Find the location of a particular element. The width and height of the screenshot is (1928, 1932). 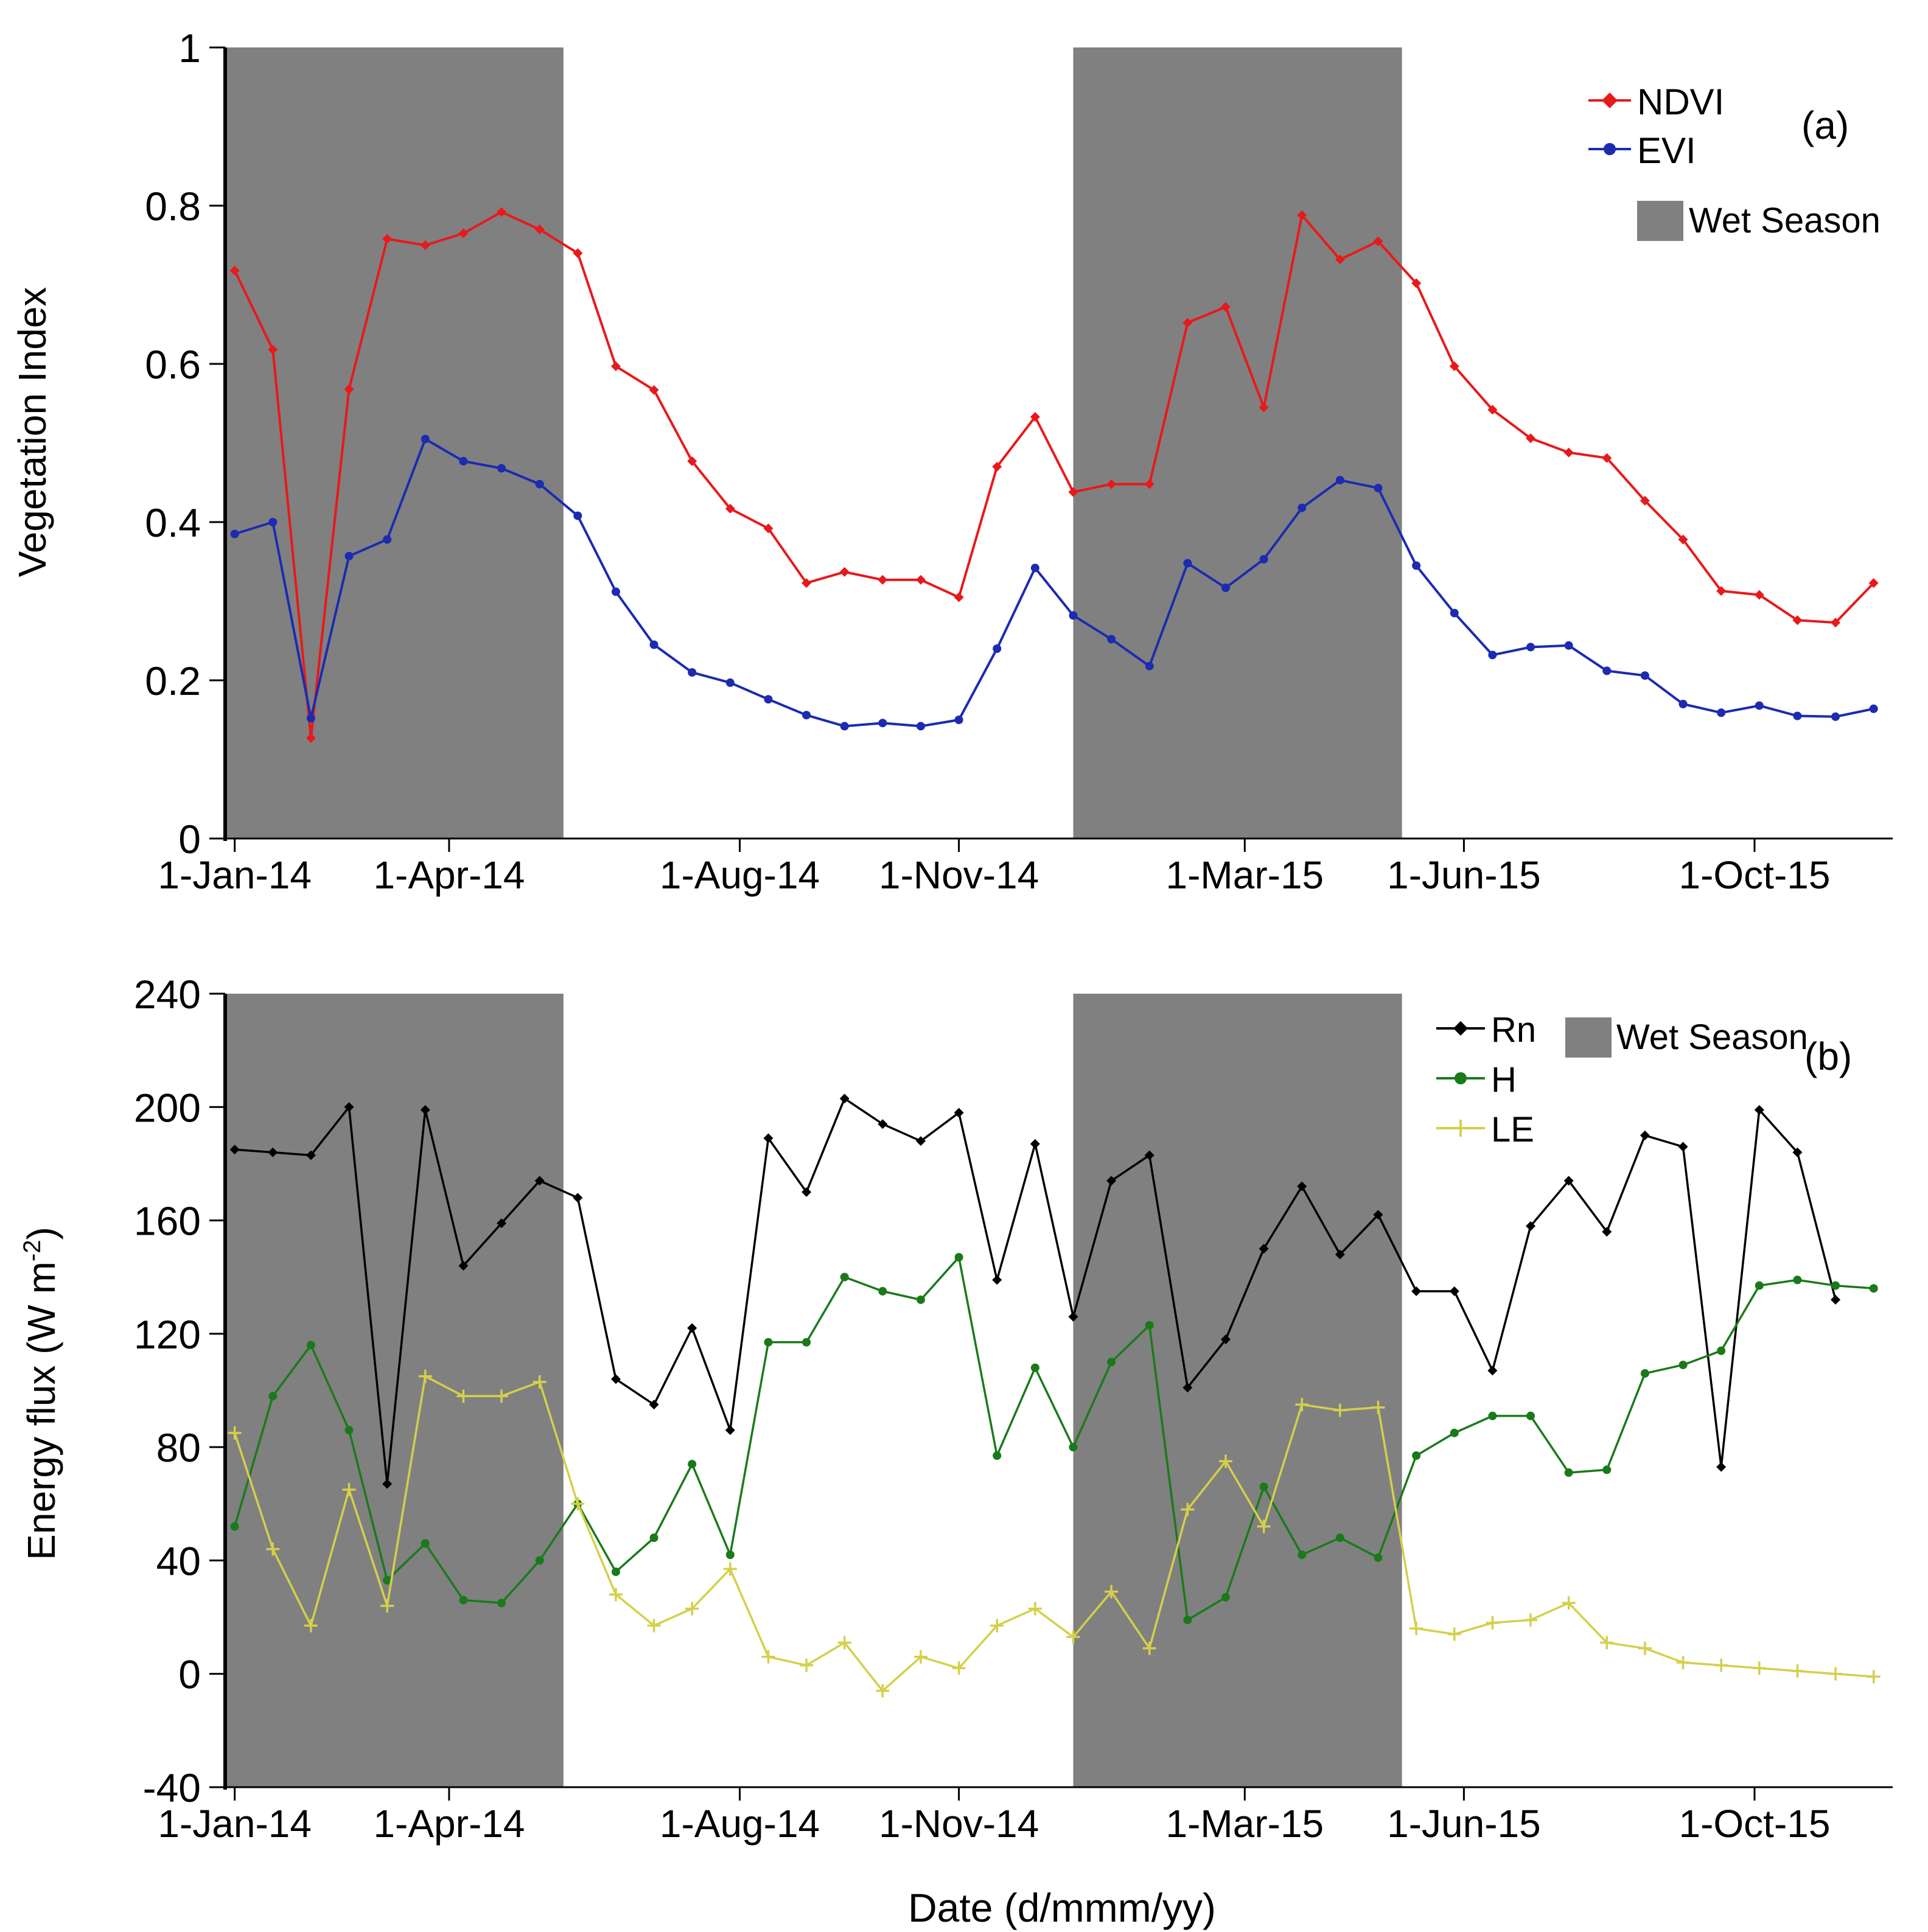

x-tick-label-b: 1-Nov-14 is located at coordinates (959, 1824).